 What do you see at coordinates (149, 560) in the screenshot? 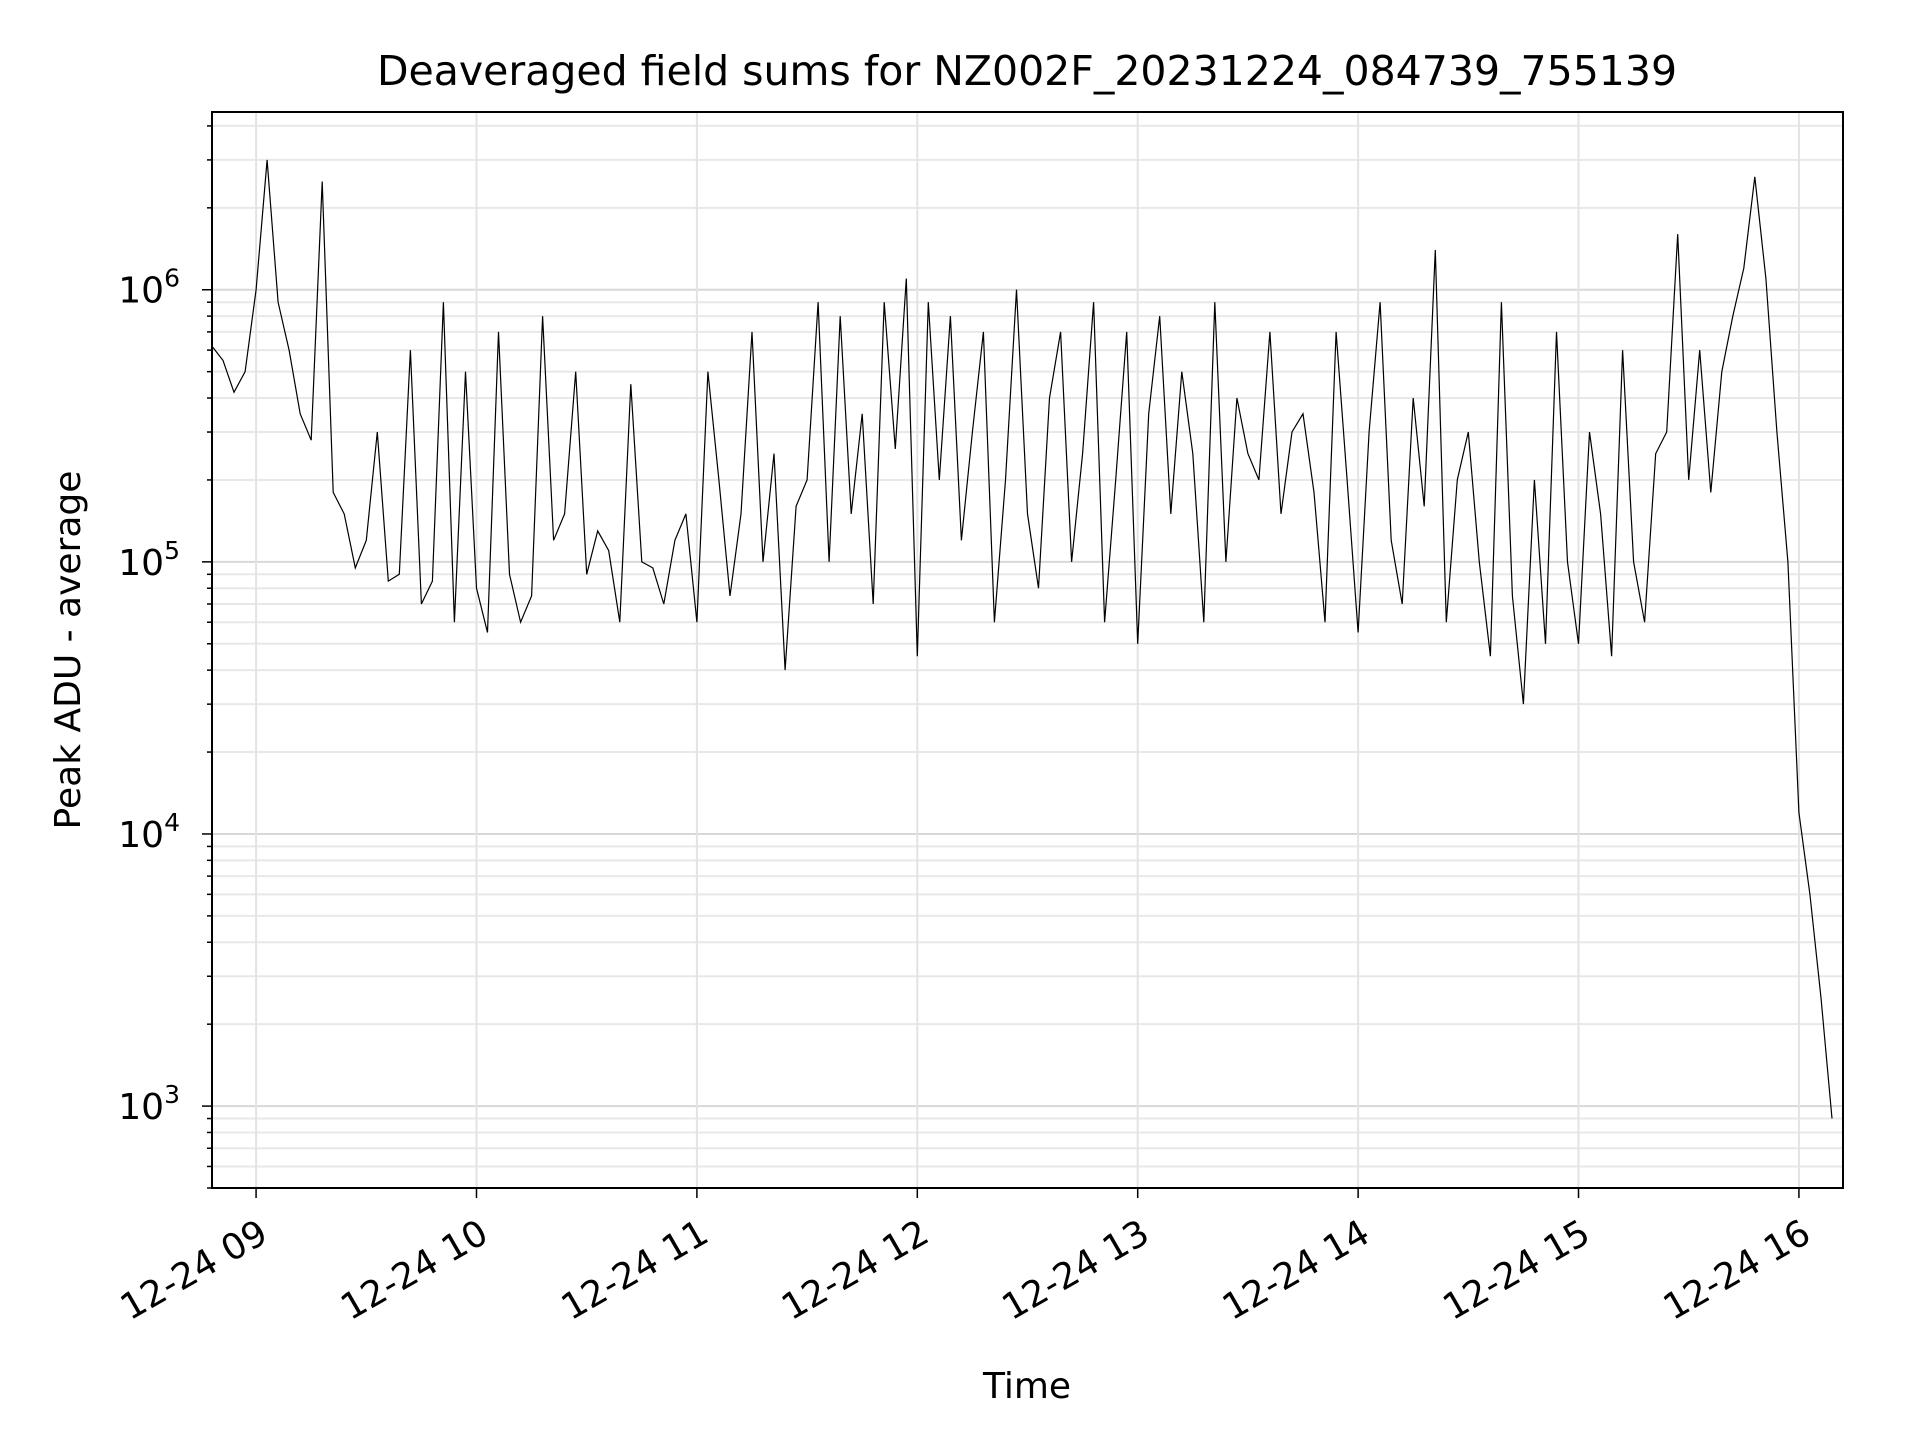
I see `y-tick-label: 10⁵` at bounding box center [149, 560].